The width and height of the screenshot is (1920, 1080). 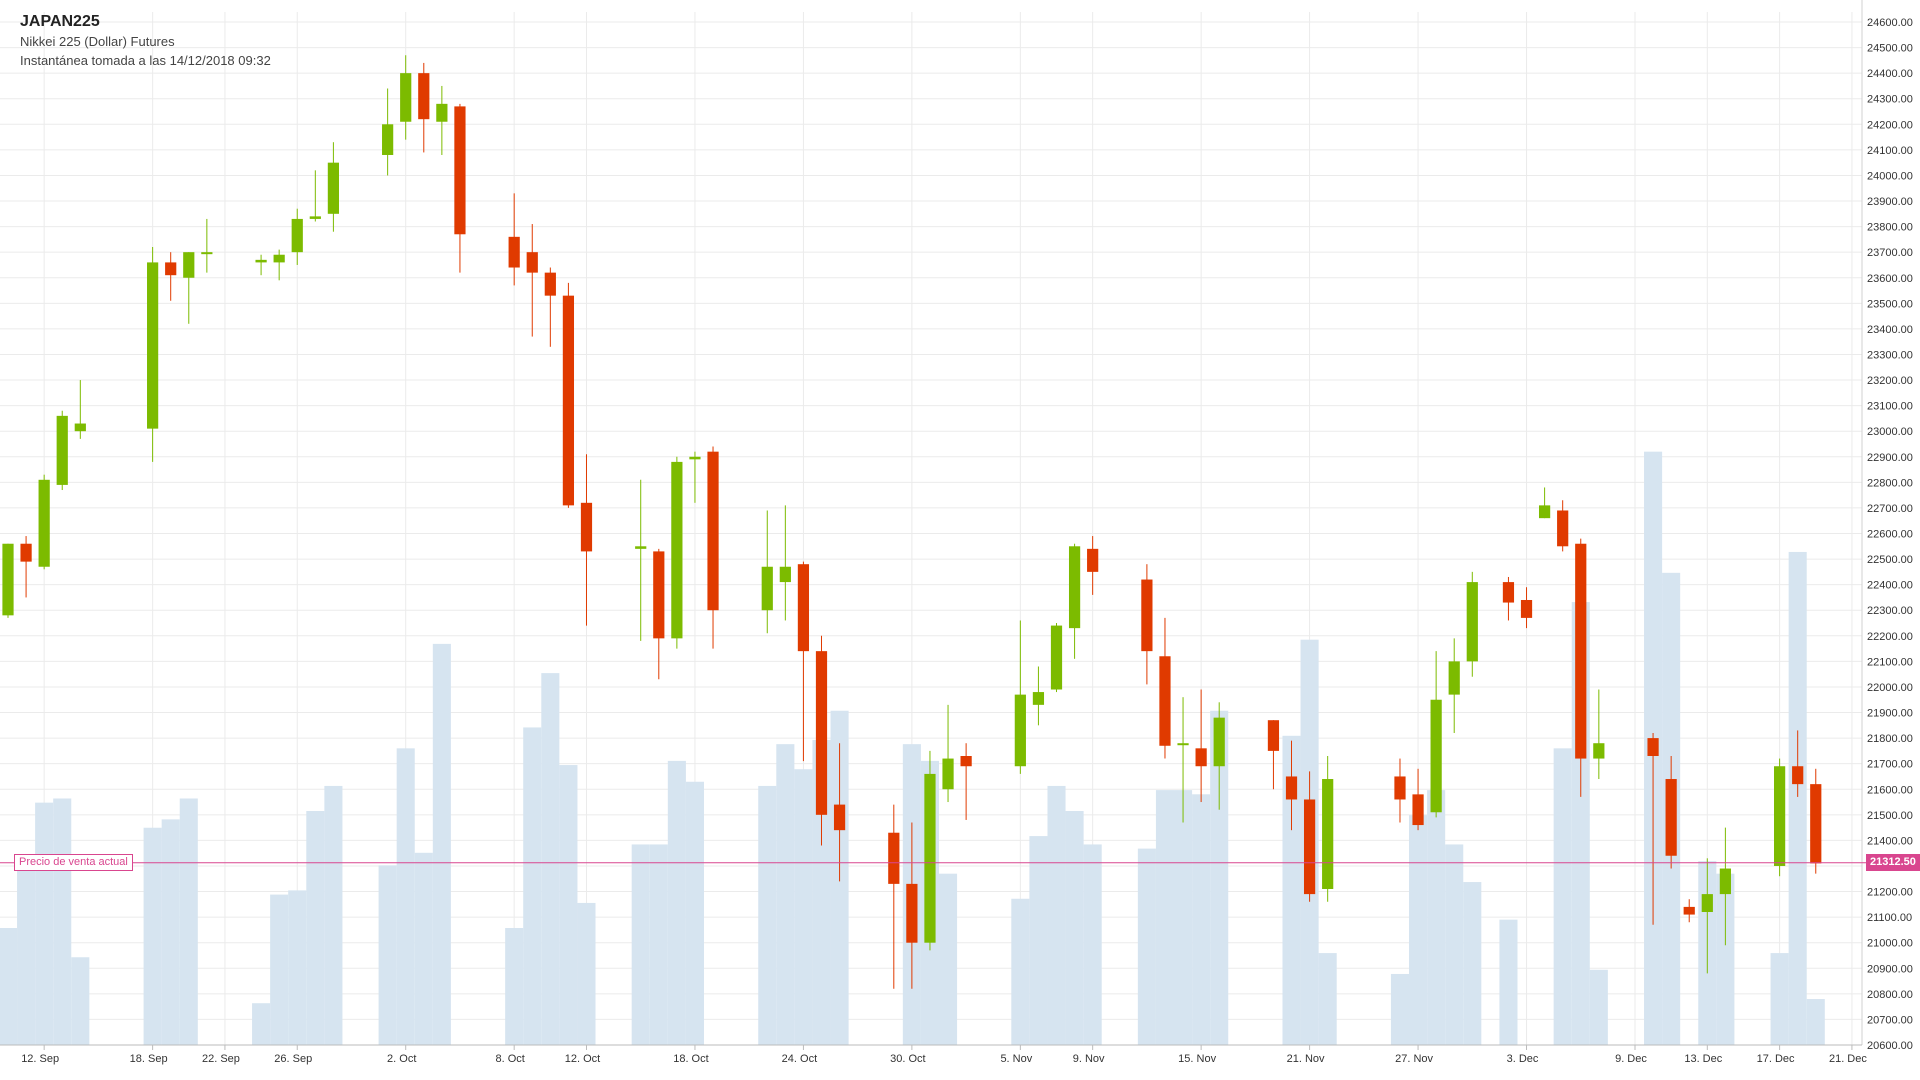 What do you see at coordinates (1890, 228) in the screenshot?
I see `y-tick-label: 23800.00` at bounding box center [1890, 228].